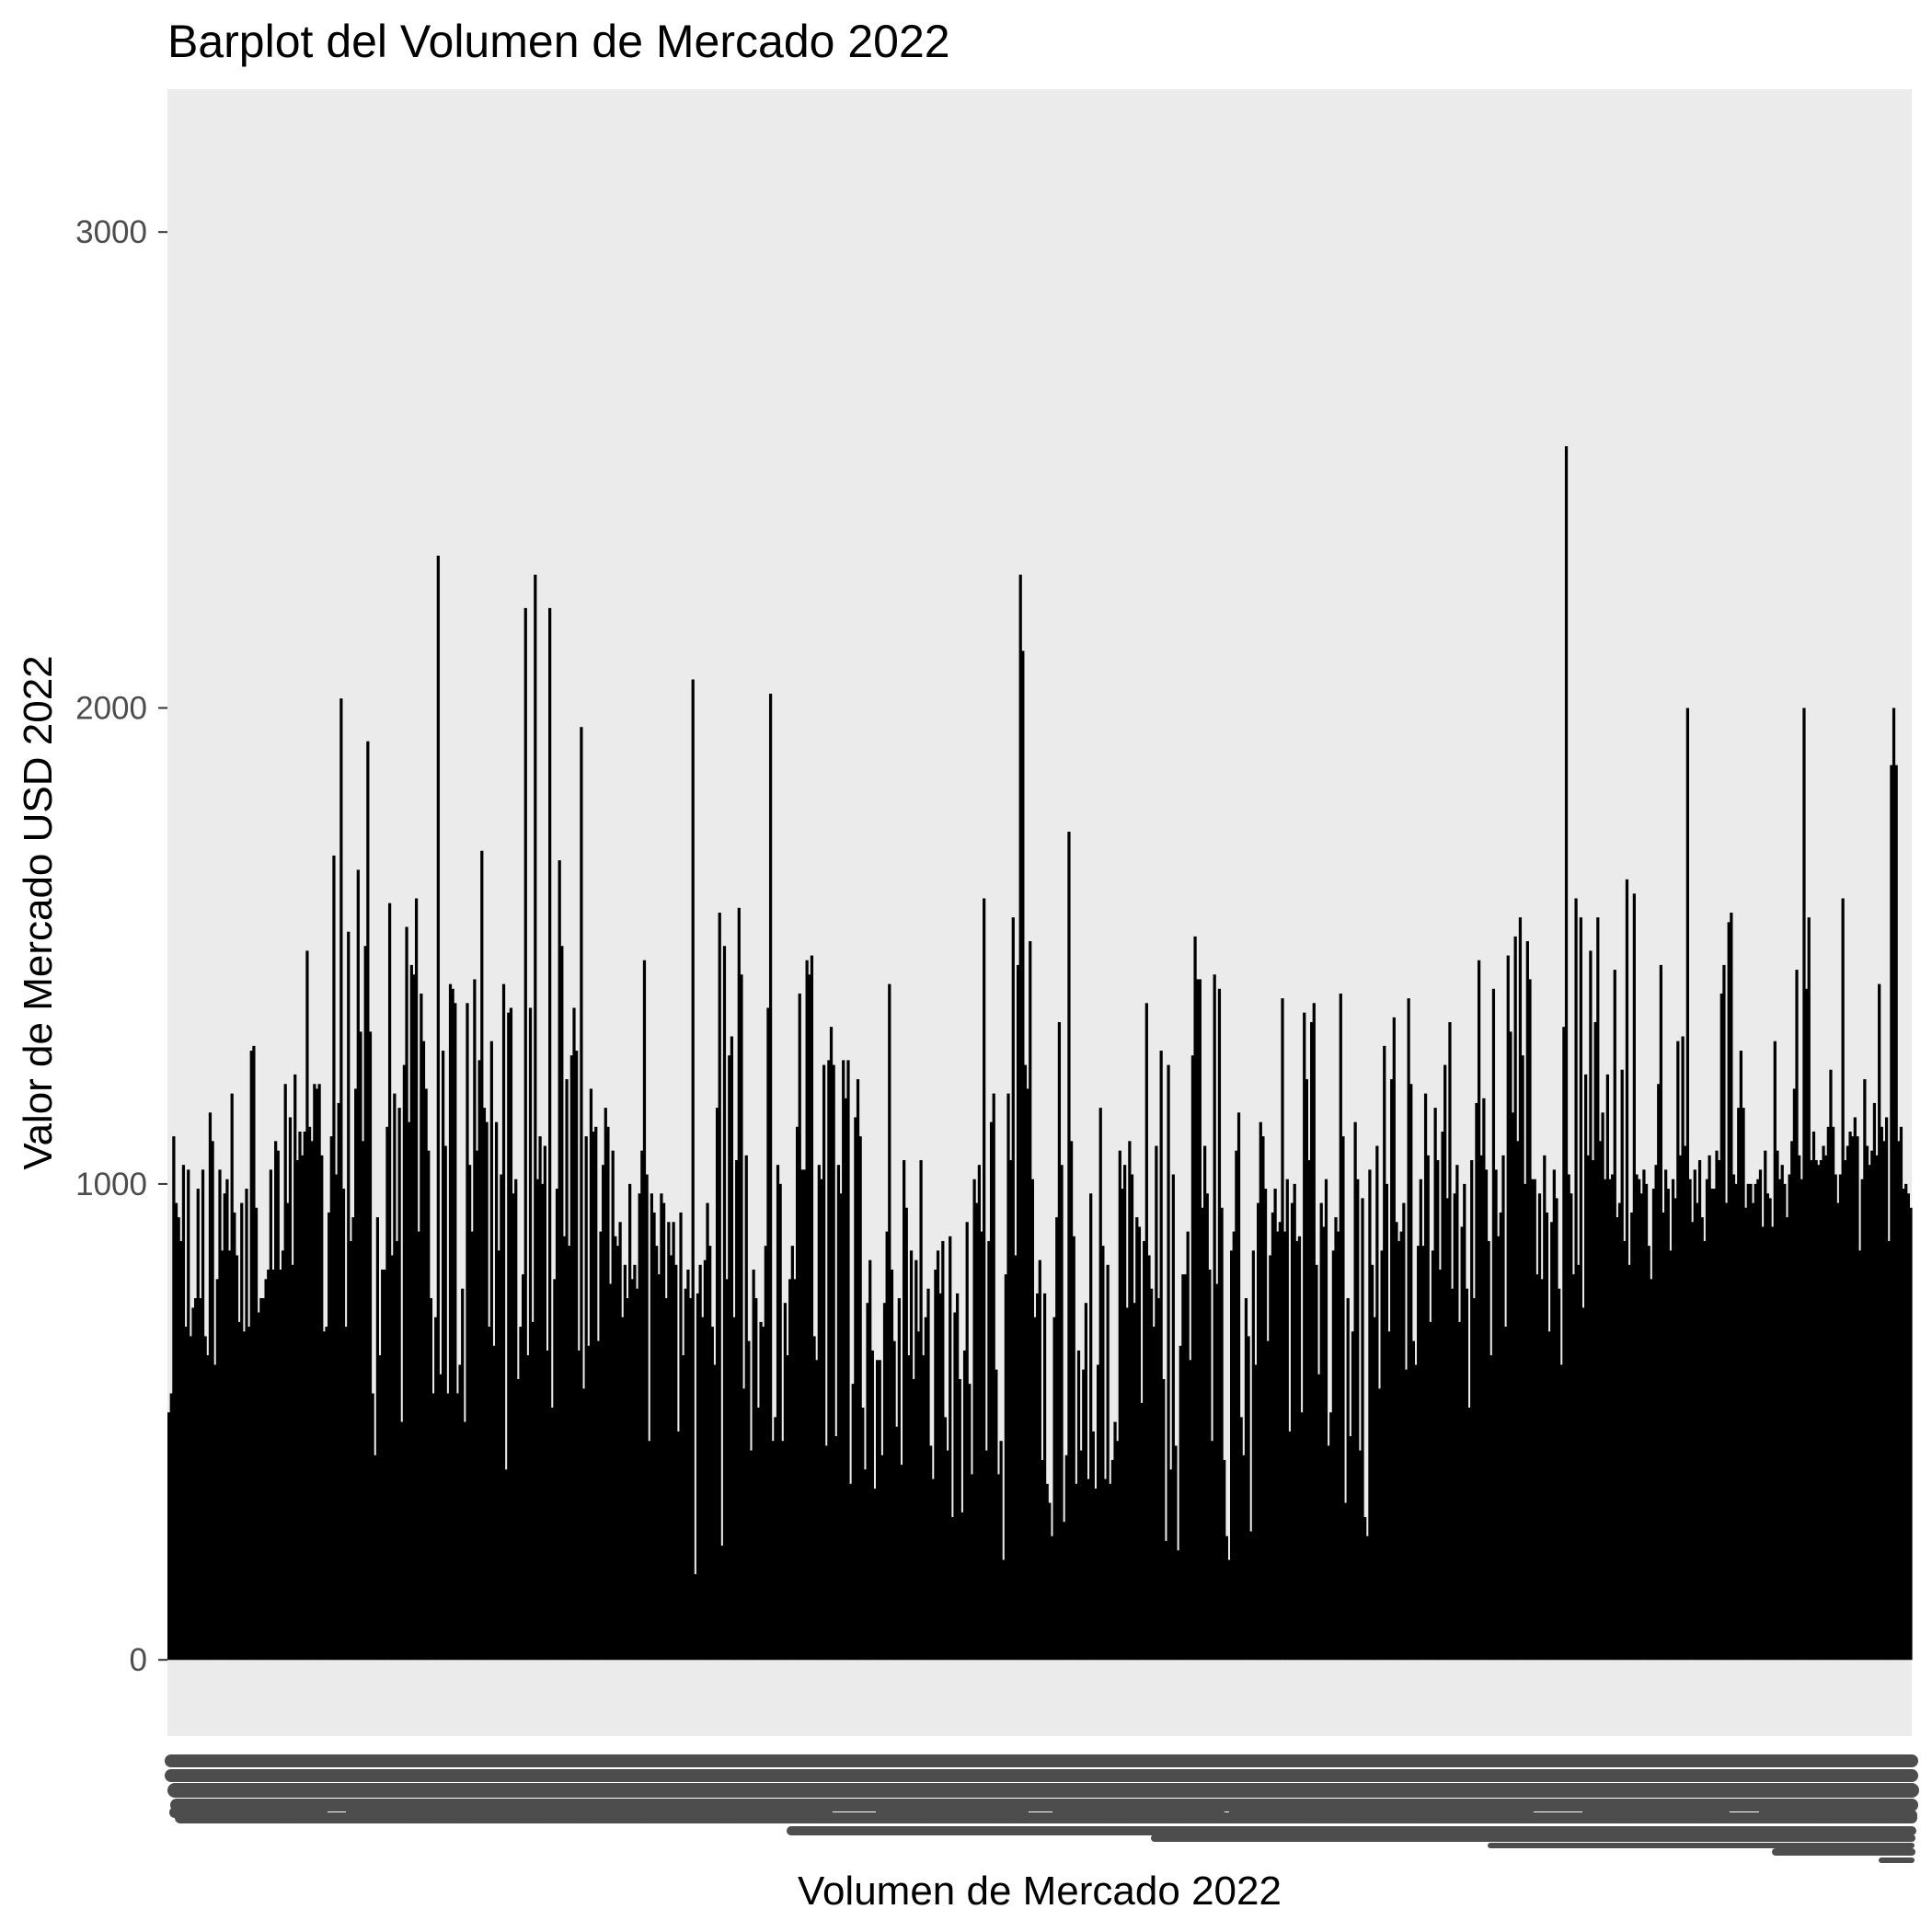 The height and width of the screenshot is (1932, 1932). I want to click on y-tick-label: 3000, so click(111, 232).